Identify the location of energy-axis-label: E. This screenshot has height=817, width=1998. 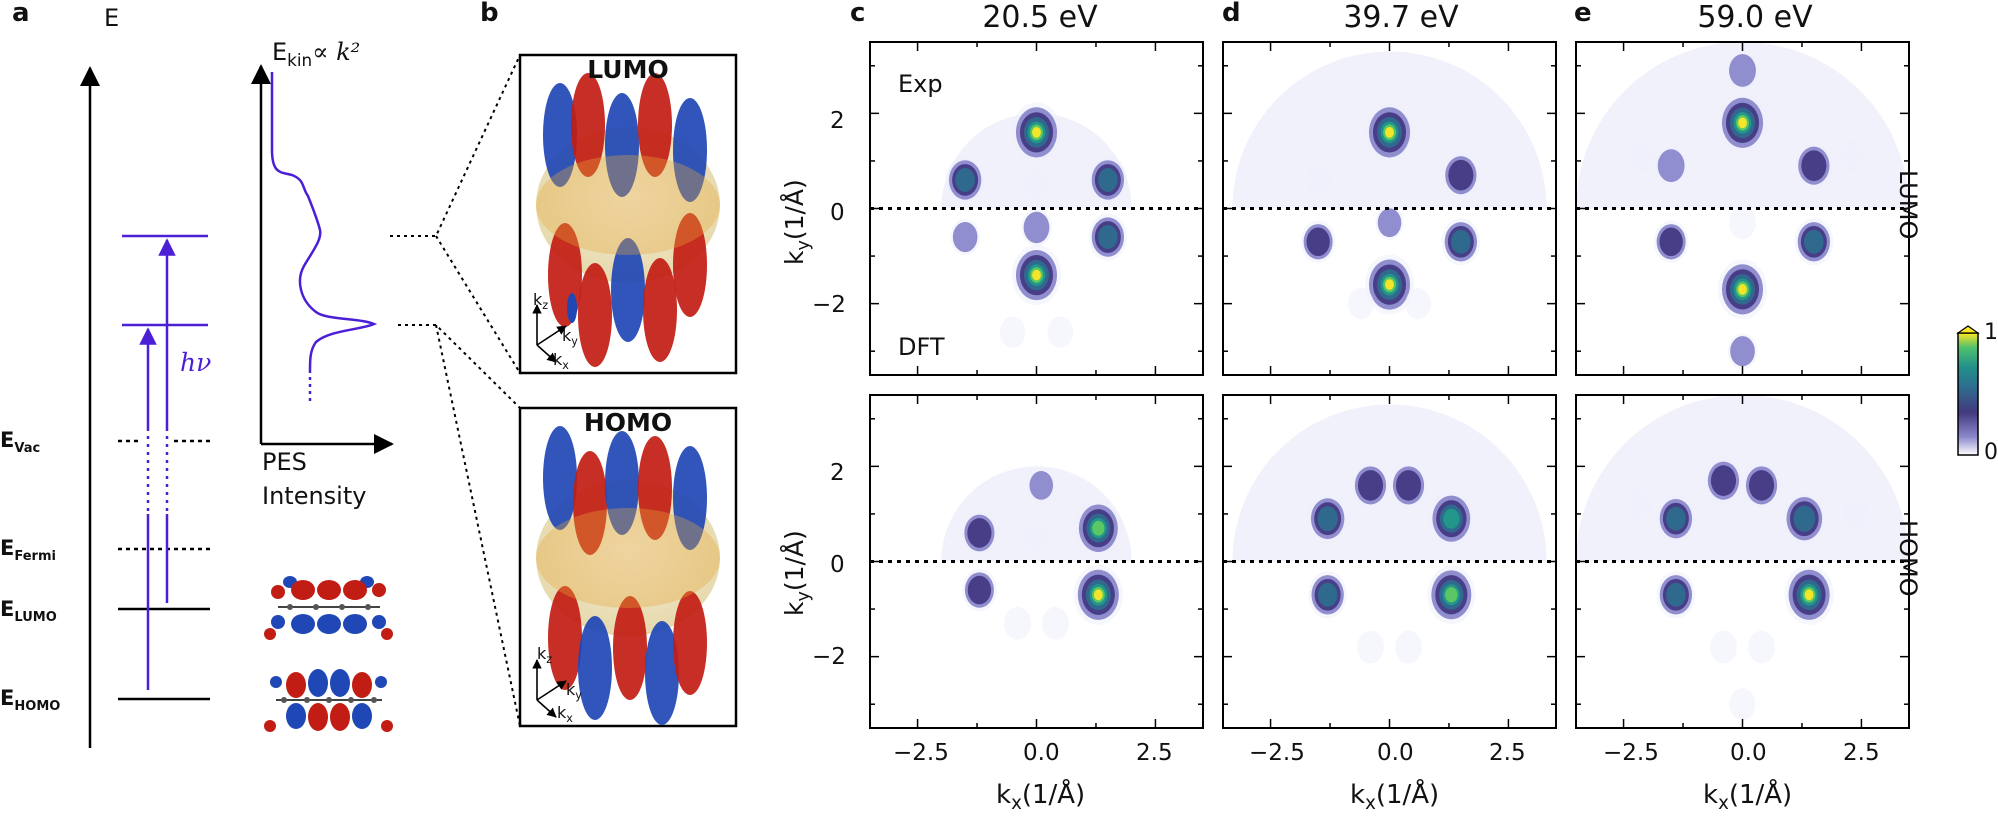
(112, 18).